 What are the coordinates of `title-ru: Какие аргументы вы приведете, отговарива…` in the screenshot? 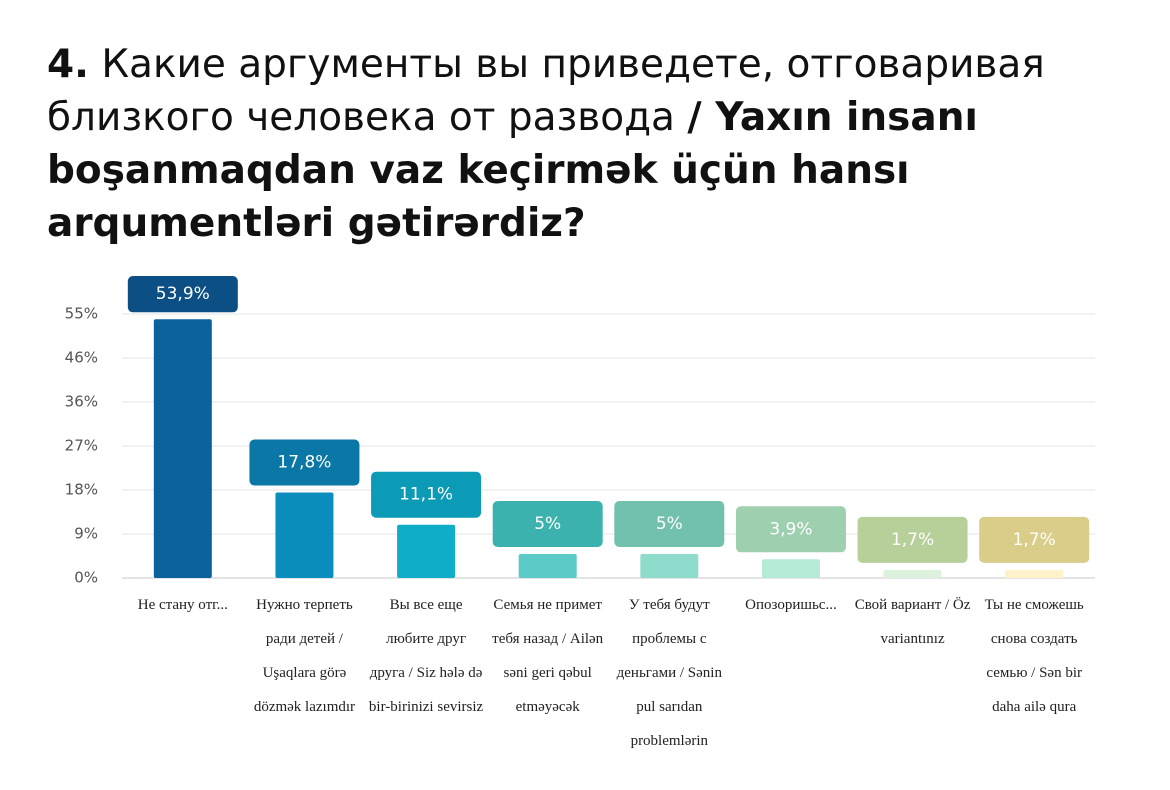 It's located at (546, 91).